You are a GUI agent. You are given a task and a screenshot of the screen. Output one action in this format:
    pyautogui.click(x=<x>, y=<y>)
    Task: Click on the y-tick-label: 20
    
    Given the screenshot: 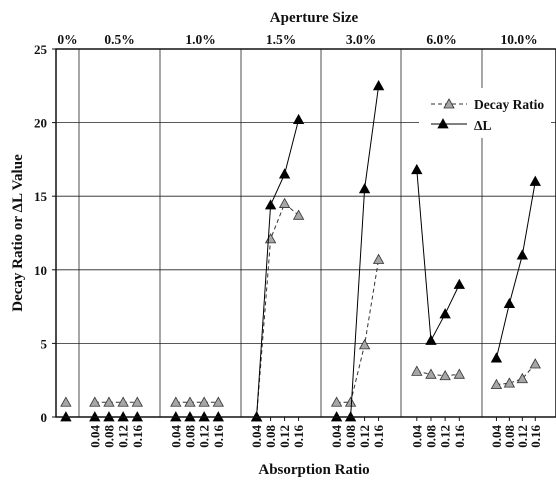 What is the action you would take?
    pyautogui.click(x=40, y=123)
    